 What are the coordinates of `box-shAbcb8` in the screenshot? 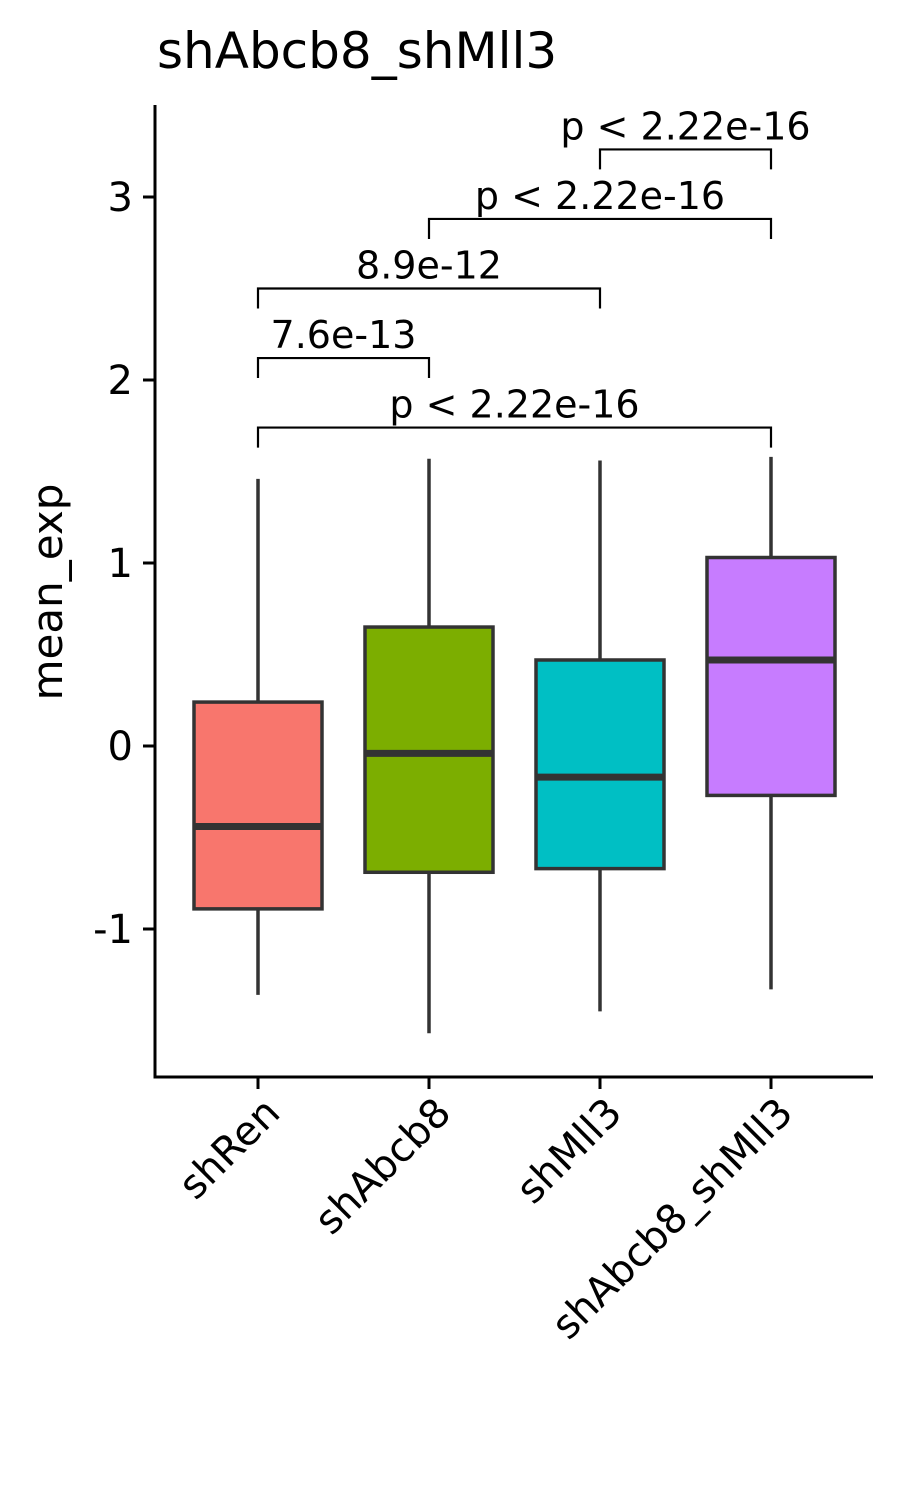 It's located at (429, 746).